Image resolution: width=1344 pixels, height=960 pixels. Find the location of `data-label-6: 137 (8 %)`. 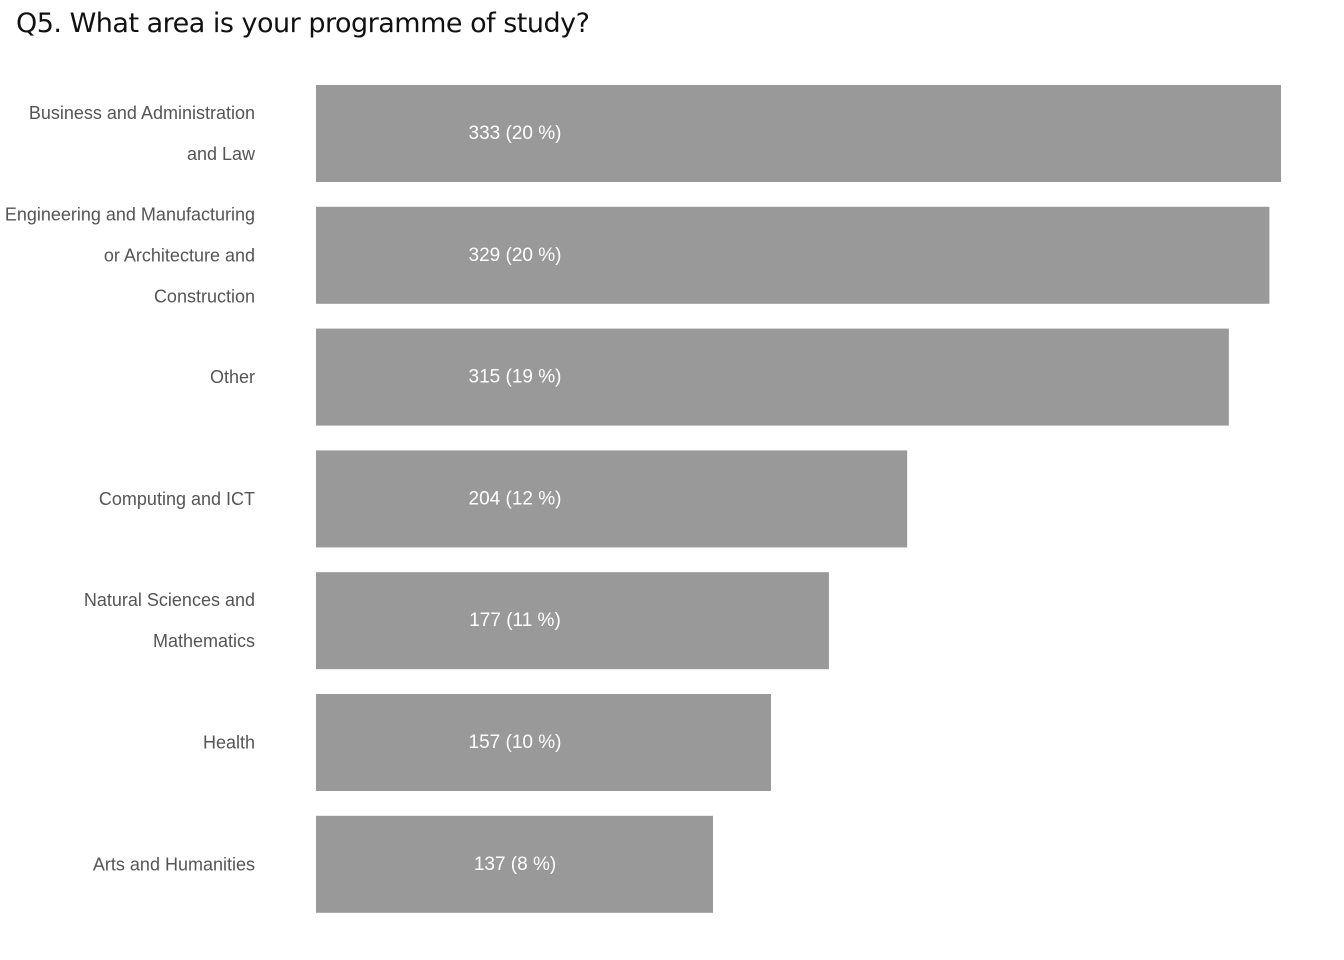

data-label-6: 137 (8 %) is located at coordinates (515, 864).